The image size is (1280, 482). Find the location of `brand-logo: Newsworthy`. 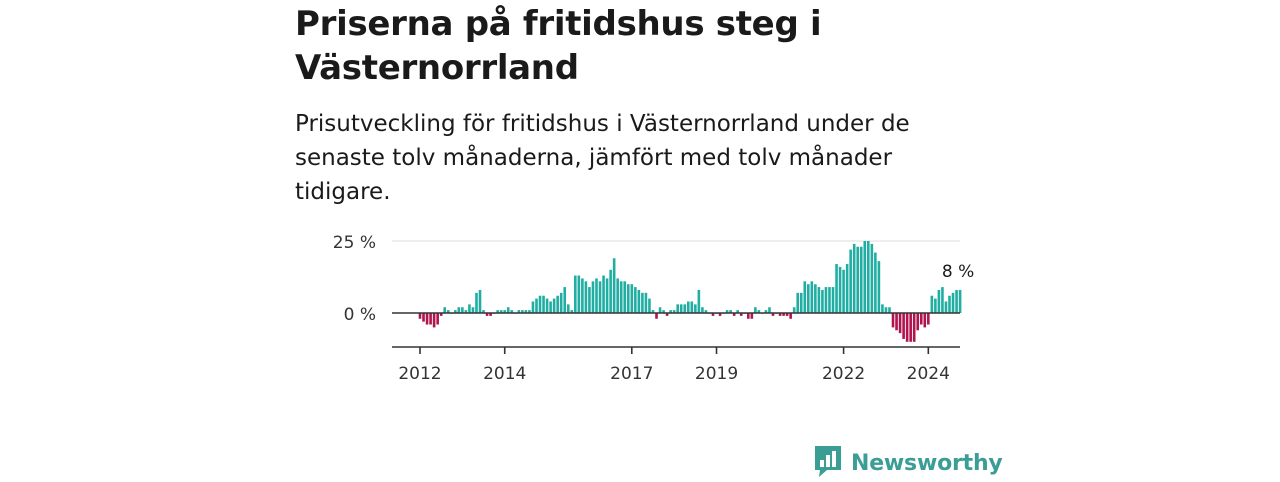

brand-logo: Newsworthy is located at coordinates (908, 463).